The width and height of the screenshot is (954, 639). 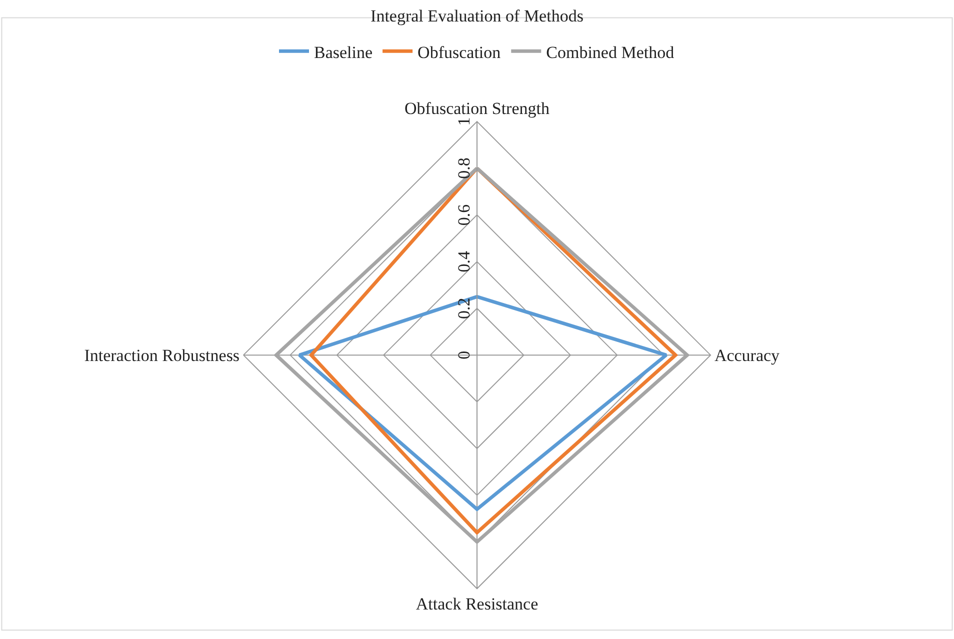 What do you see at coordinates (460, 52) in the screenshot?
I see `legend-label: Obfuscation` at bounding box center [460, 52].